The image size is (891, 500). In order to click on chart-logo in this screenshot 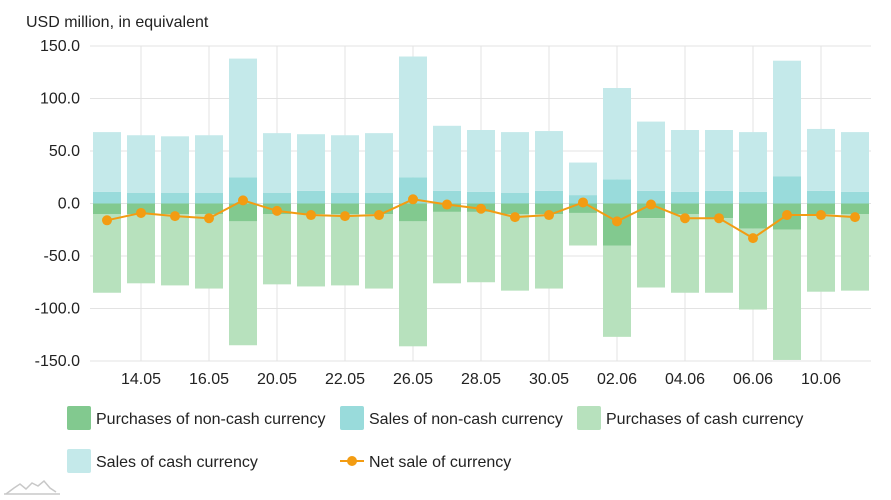, I will do `click(32, 487)`.